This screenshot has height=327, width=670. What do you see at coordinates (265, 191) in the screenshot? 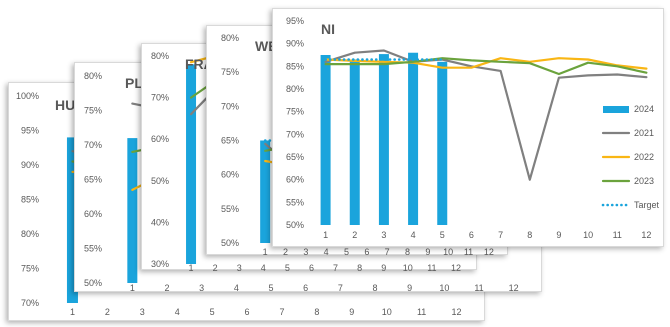
I see `bar-we-2024` at bounding box center [265, 191].